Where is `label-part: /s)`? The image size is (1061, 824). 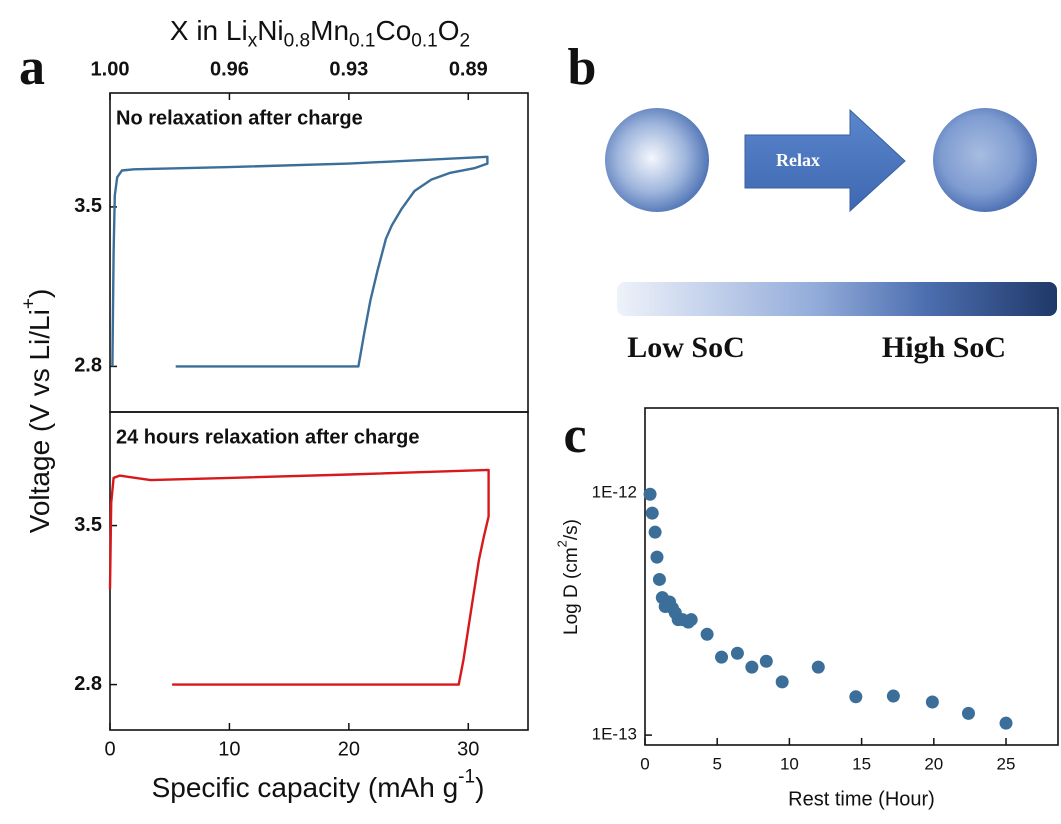 label-part: /s) is located at coordinates (571, 529).